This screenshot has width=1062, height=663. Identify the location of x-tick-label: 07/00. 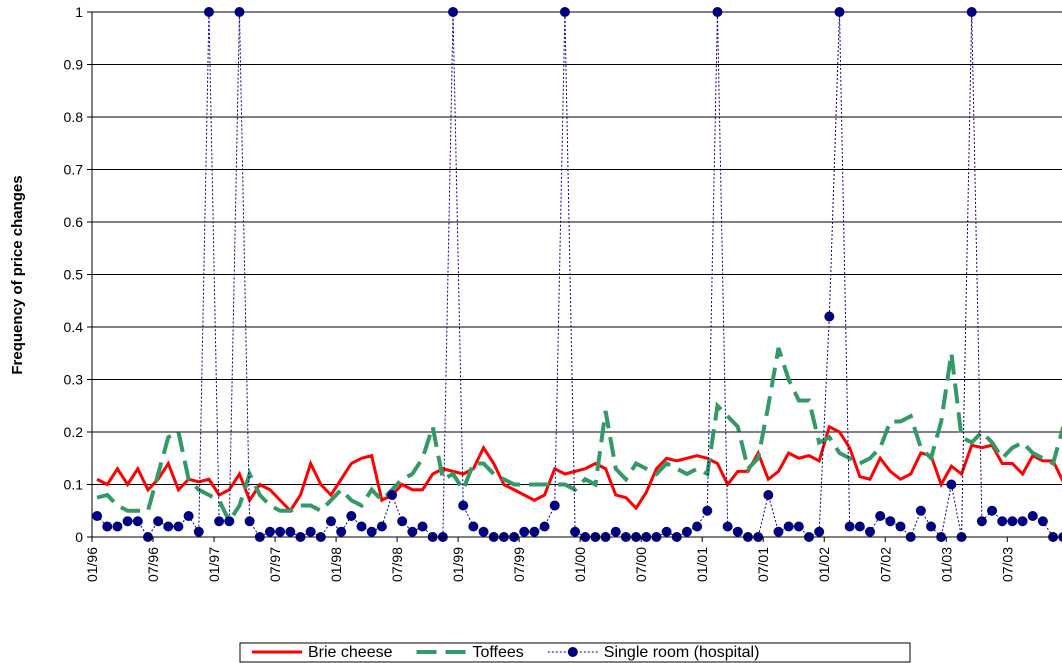
(641, 564).